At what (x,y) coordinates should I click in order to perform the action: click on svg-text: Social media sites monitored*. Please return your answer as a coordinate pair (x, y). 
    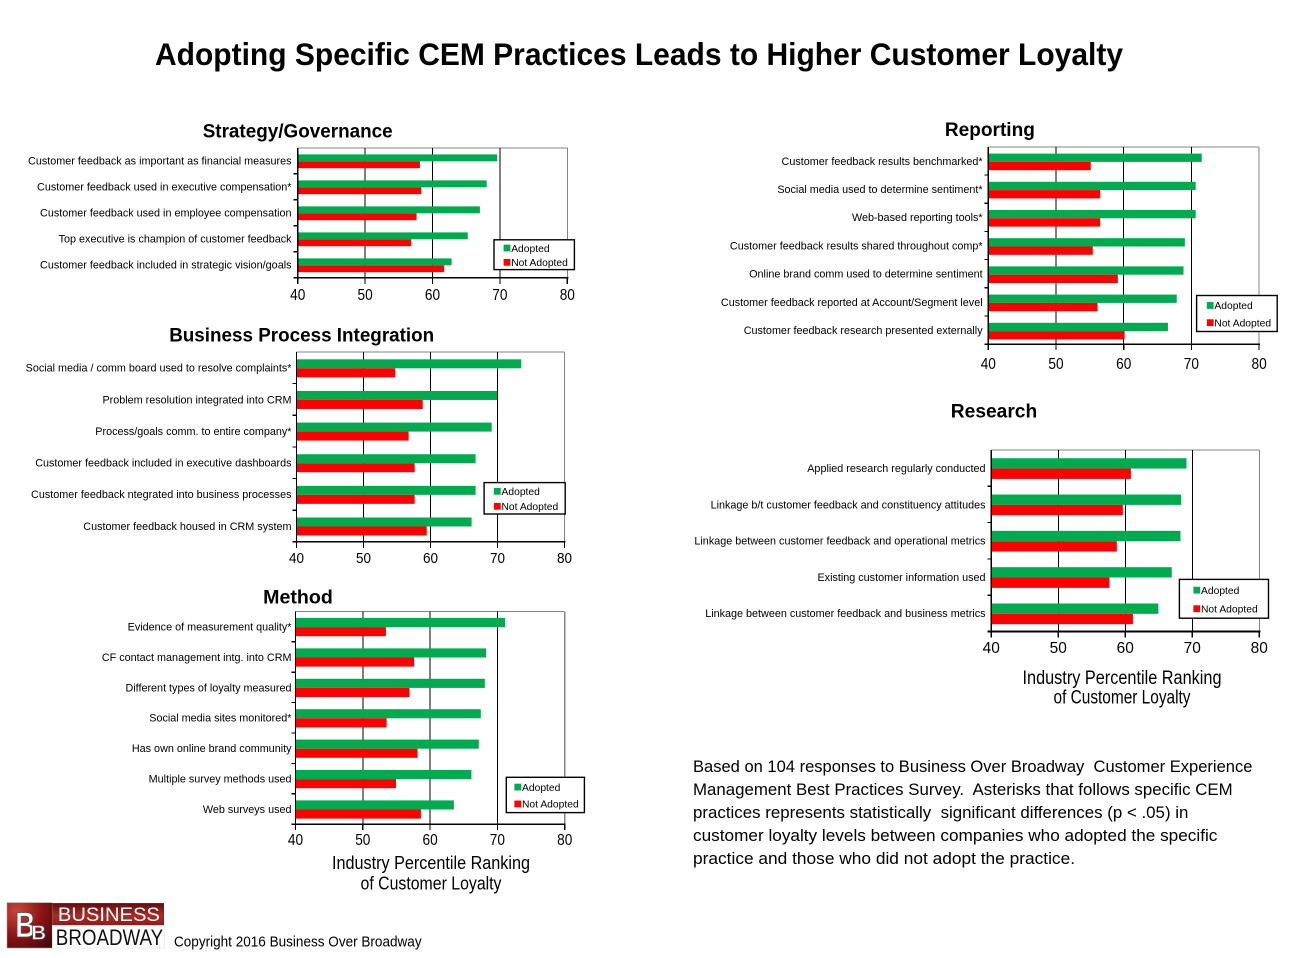
    Looking at the image, I should click on (220, 719).